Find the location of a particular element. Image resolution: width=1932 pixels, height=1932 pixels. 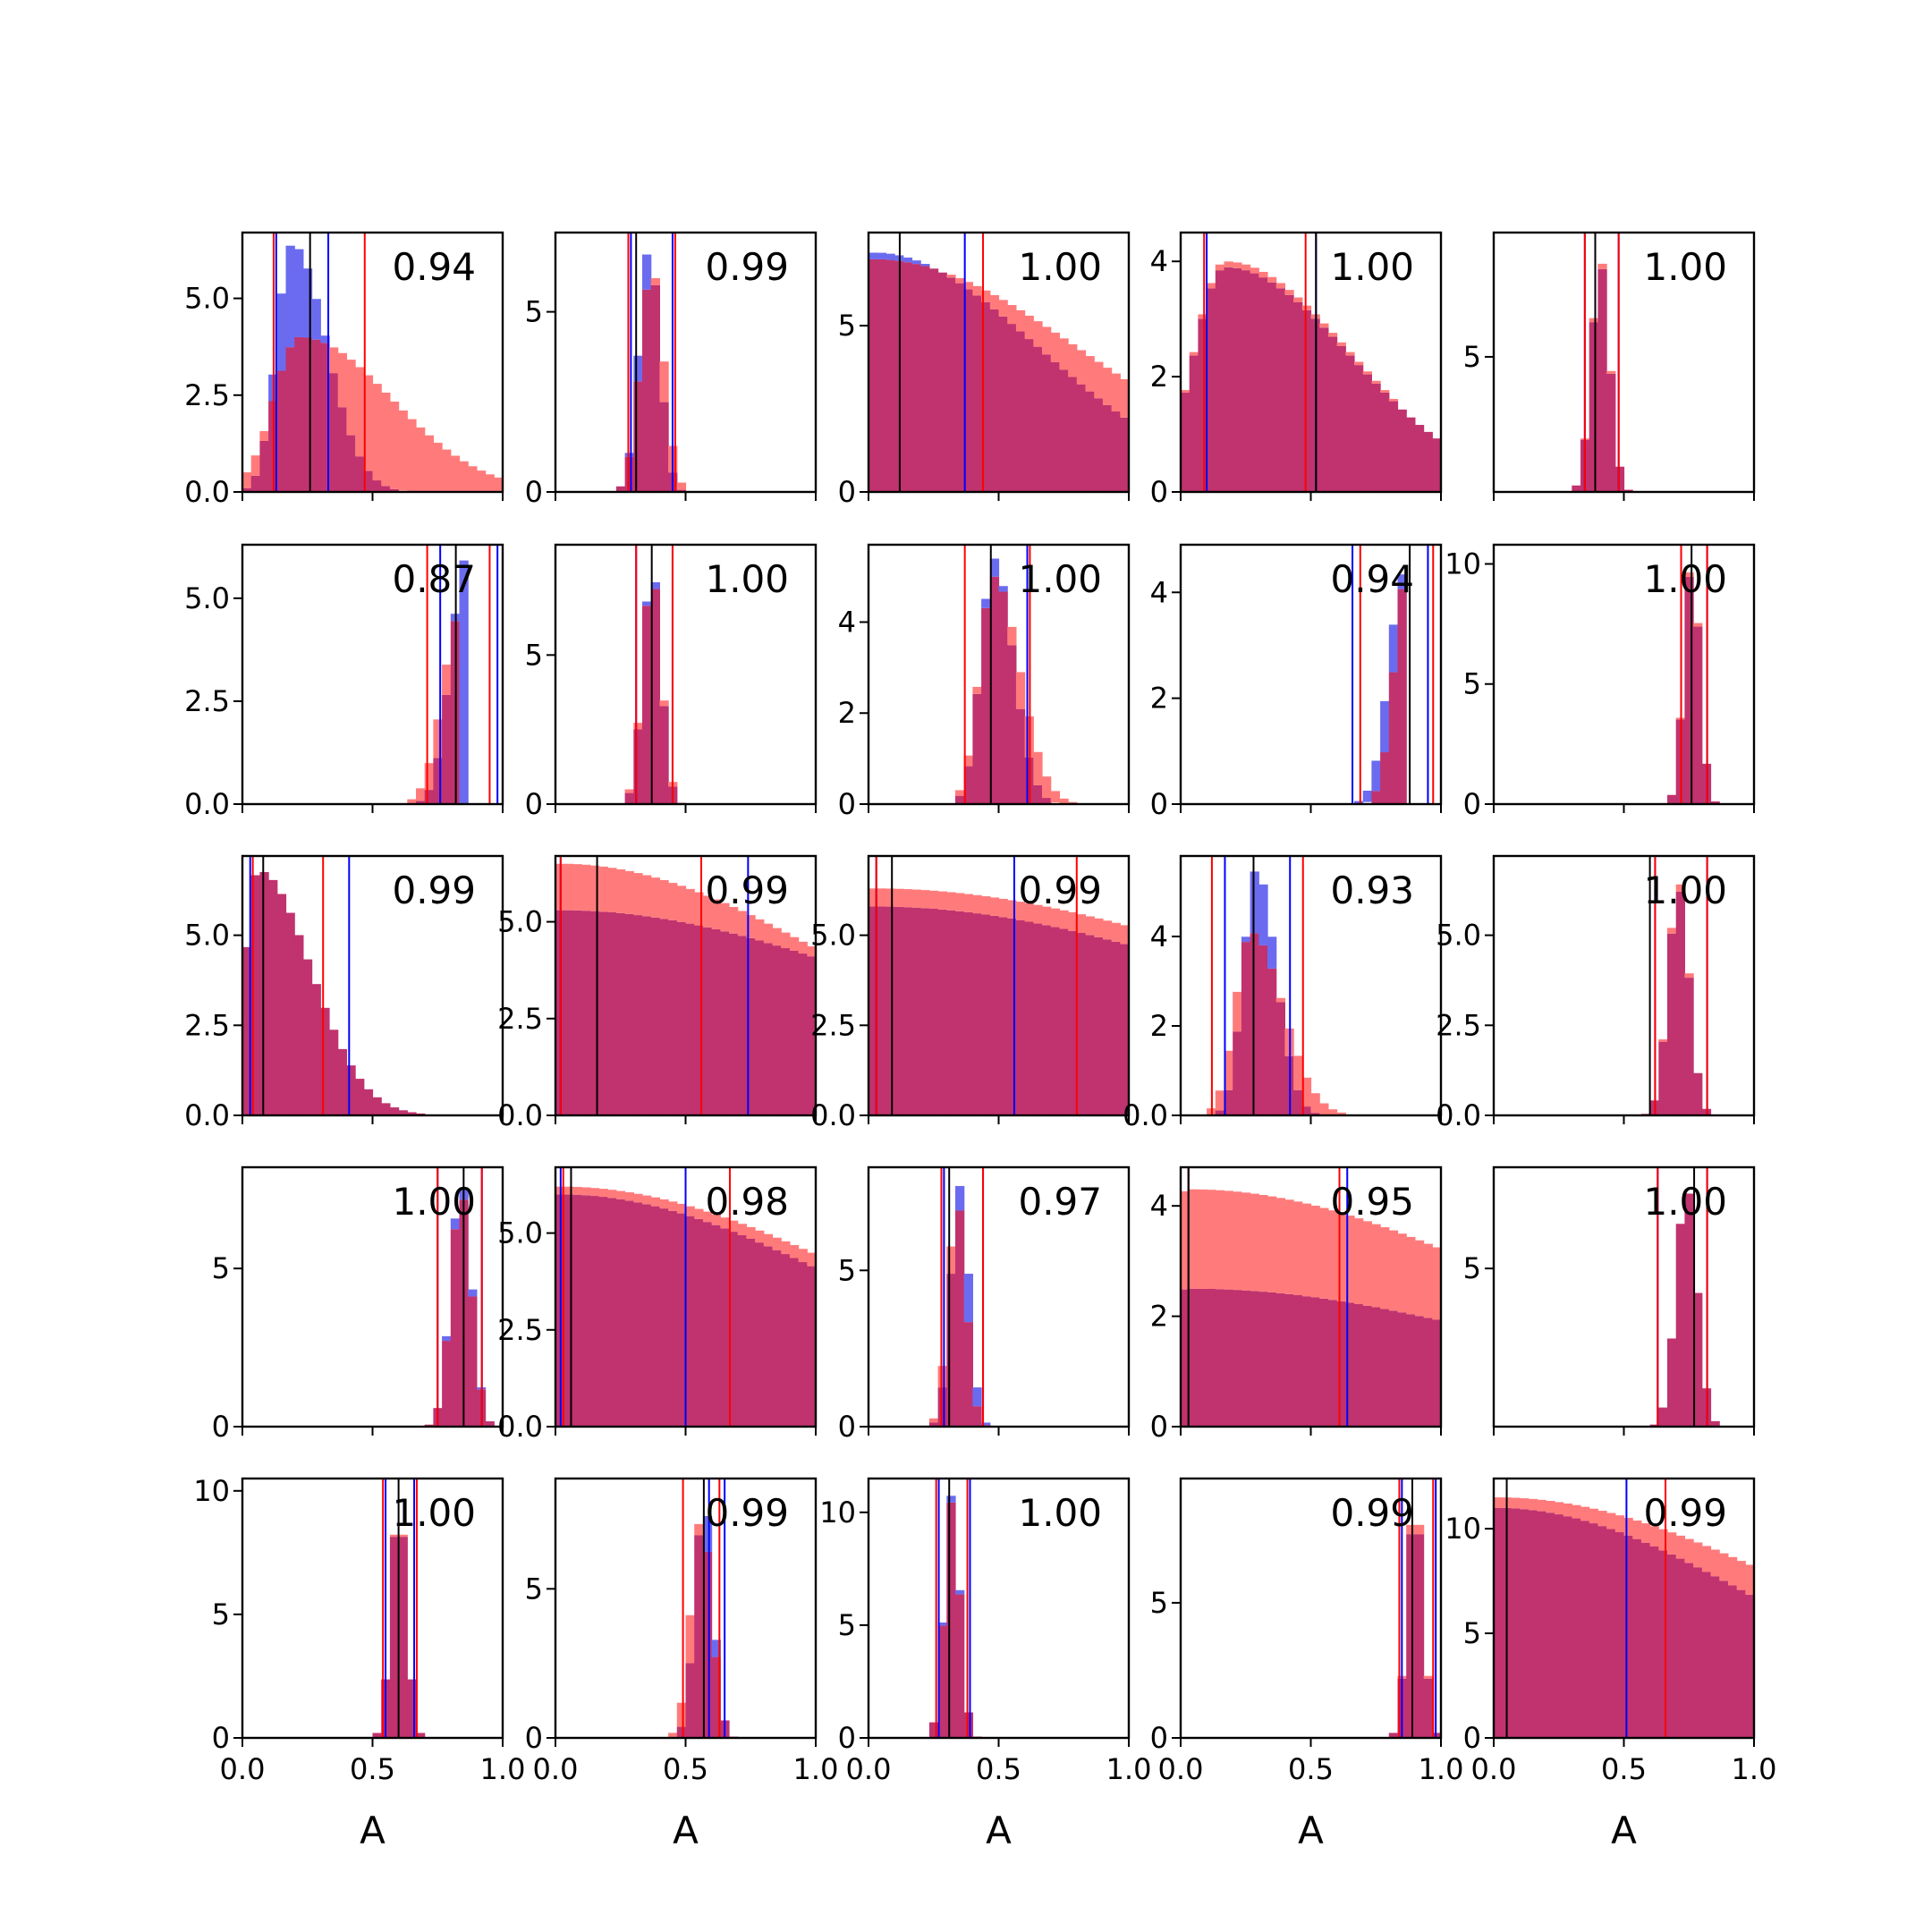

y-tick-label: 0 is located at coordinates (221, 1738).